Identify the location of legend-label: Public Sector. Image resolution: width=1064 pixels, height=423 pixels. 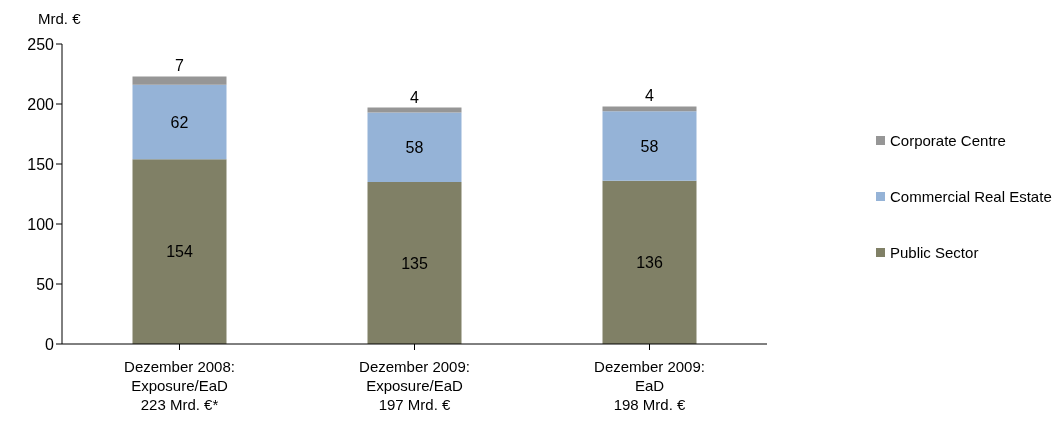
(934, 252).